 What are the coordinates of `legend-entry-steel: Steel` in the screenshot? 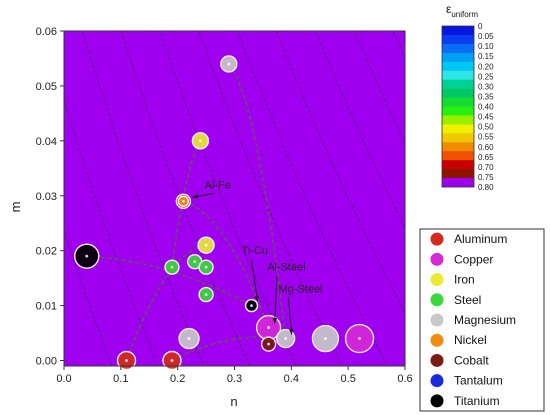 It's located at (455, 300).